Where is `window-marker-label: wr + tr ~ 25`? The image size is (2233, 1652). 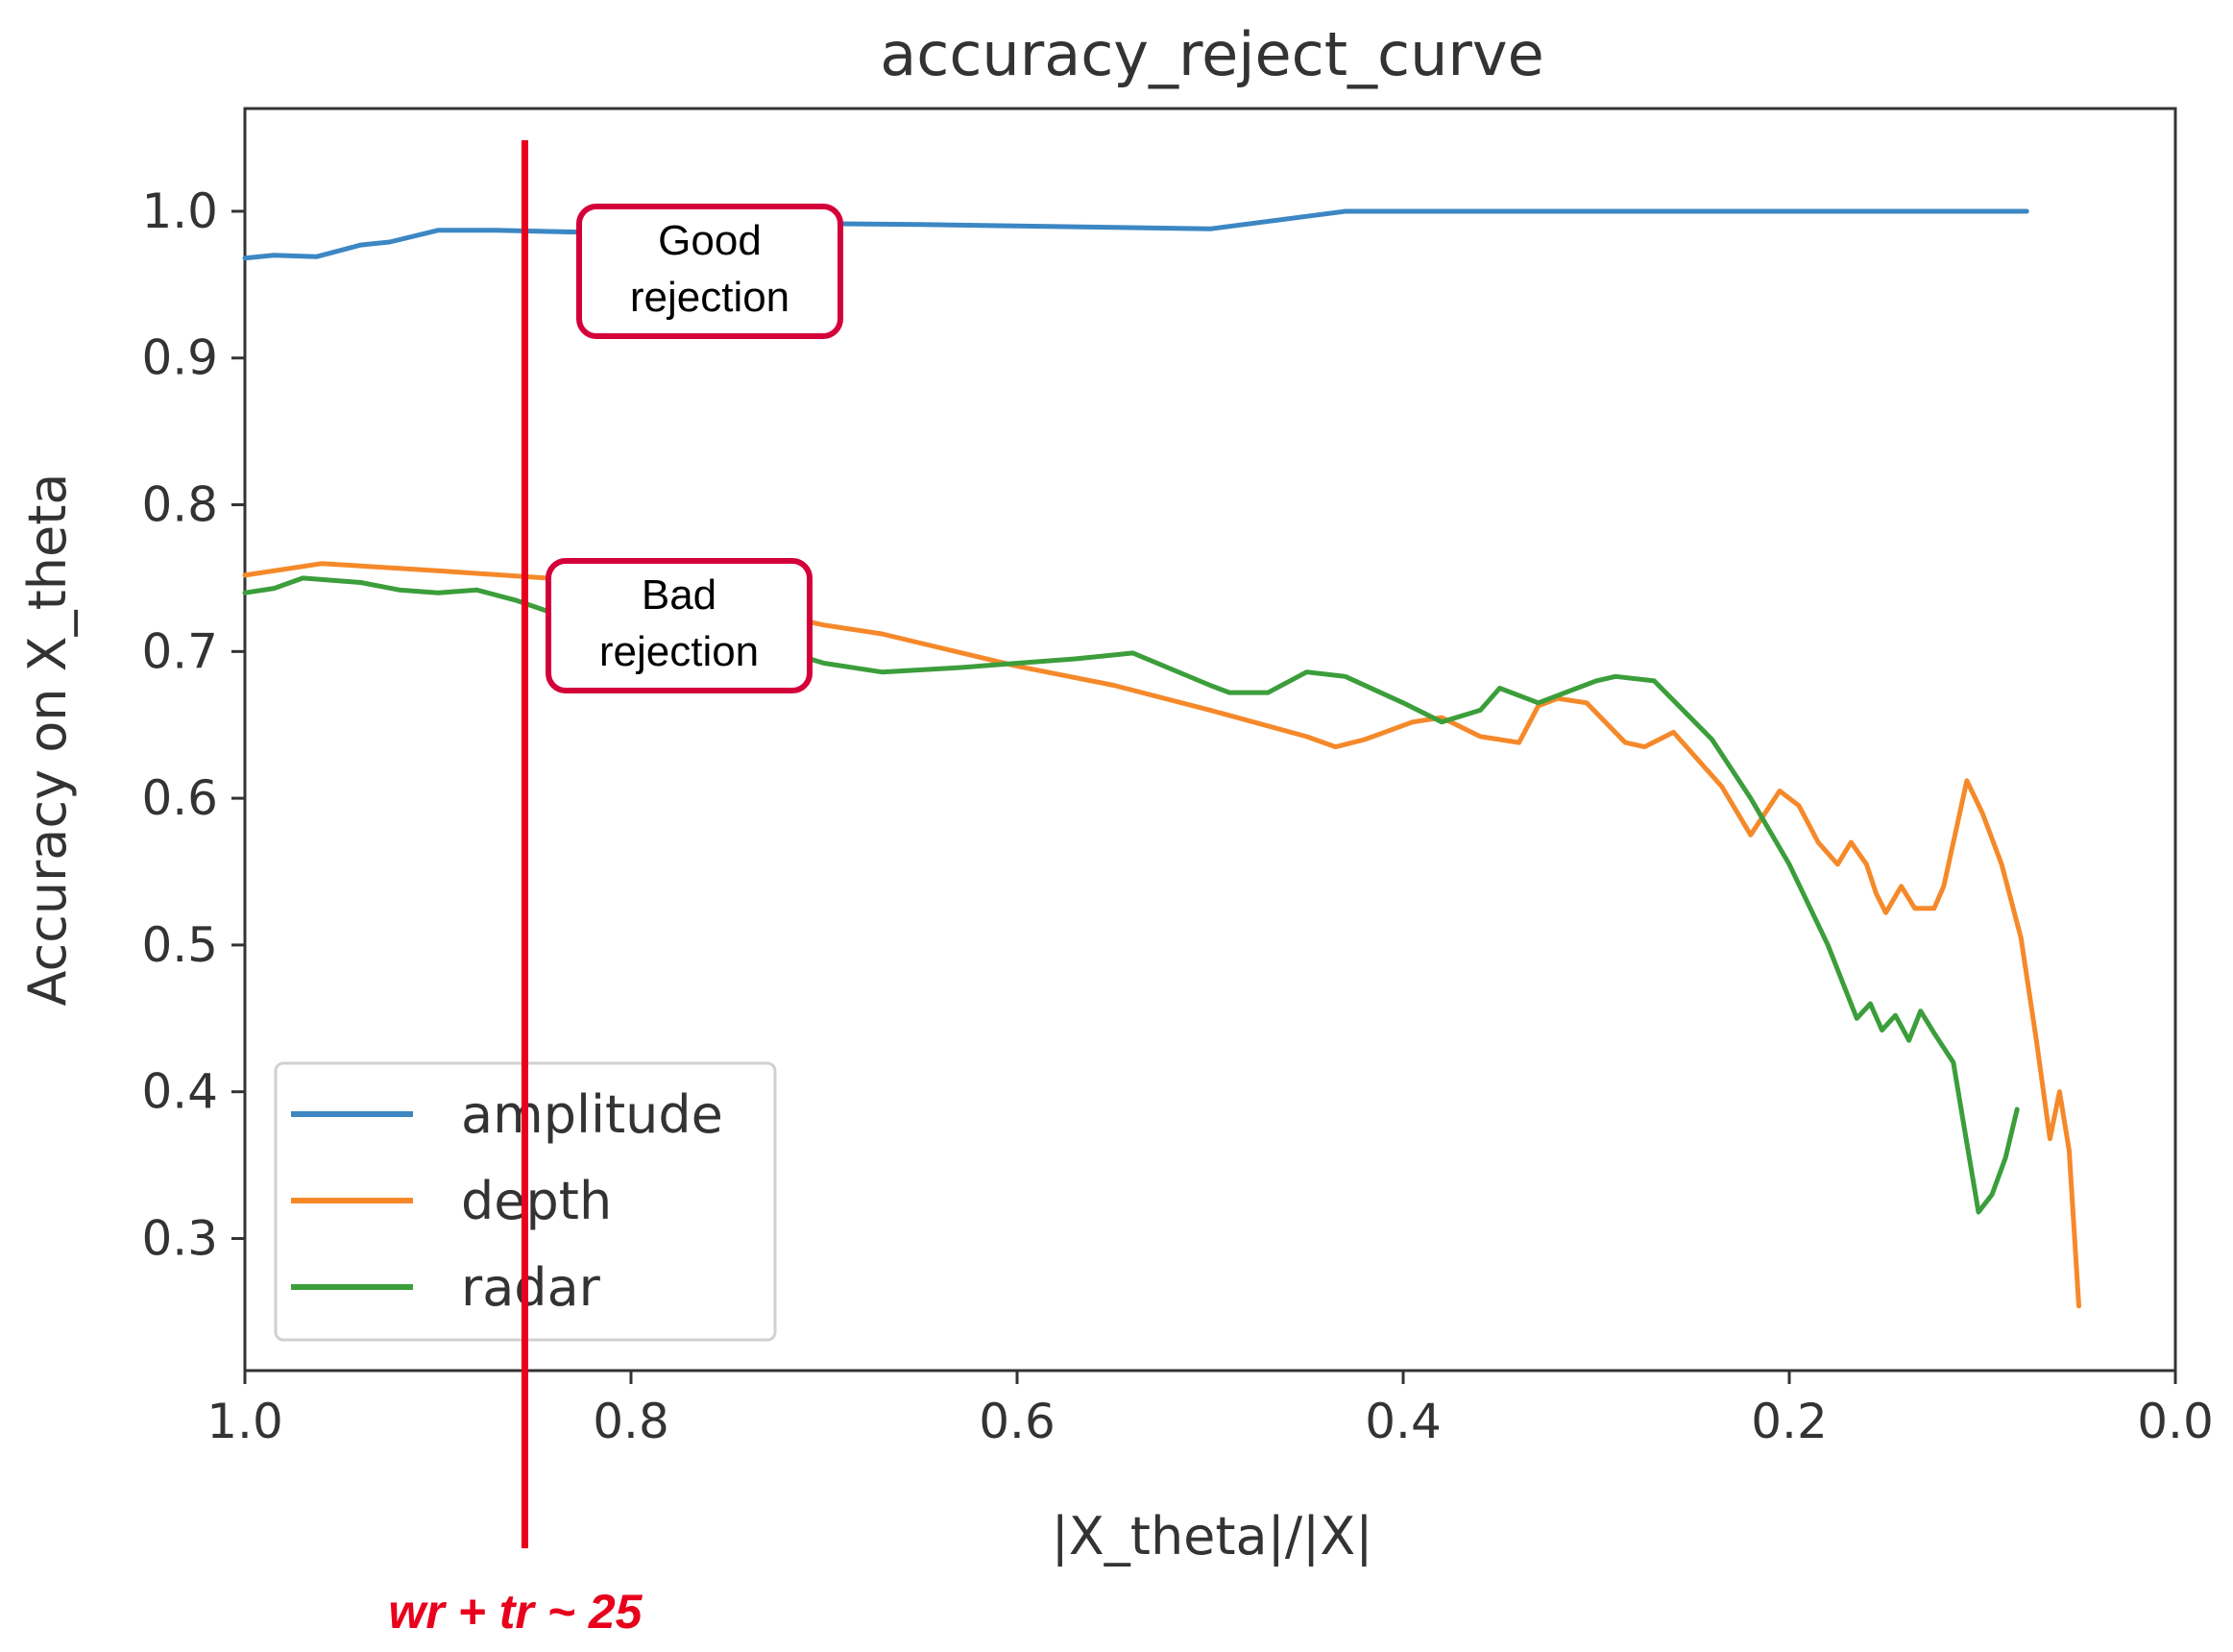 window-marker-label: wr + tr ~ 25 is located at coordinates (515, 1612).